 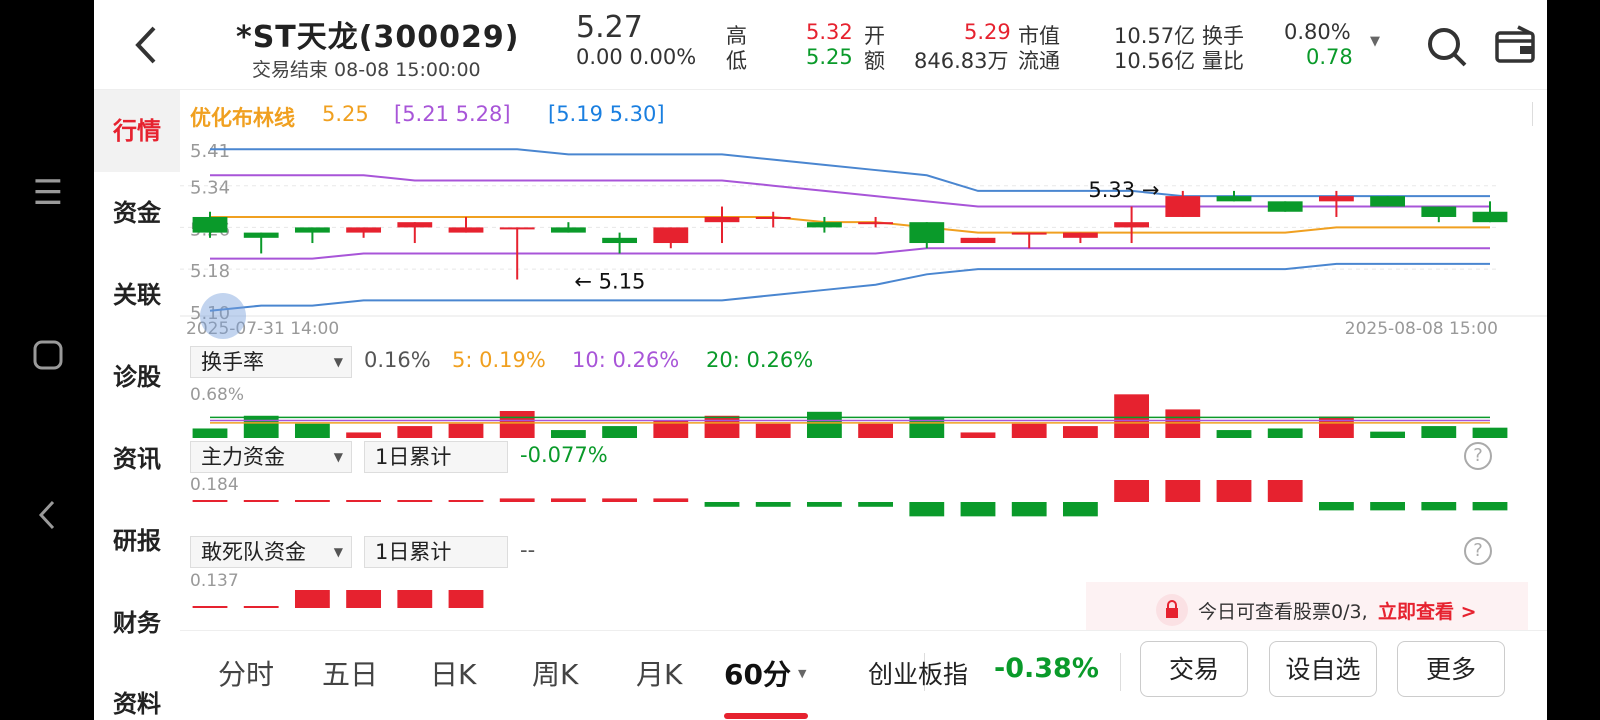 What do you see at coordinates (436, 457) in the screenshot?
I see `main-funds-period: 1日累计` at bounding box center [436, 457].